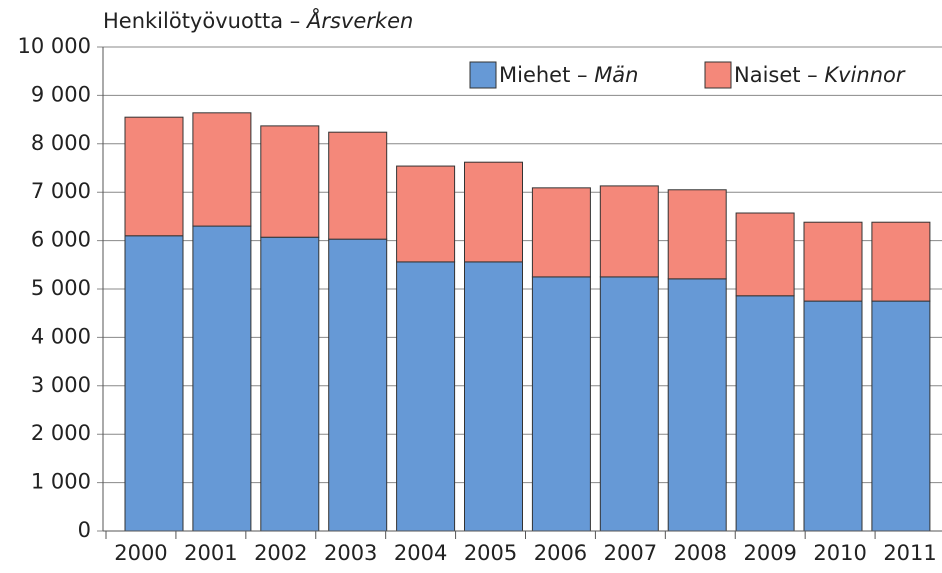 Image resolution: width=942 pixels, height=573 pixels. I want to click on y-tick-label: 2 000, so click(61, 433).